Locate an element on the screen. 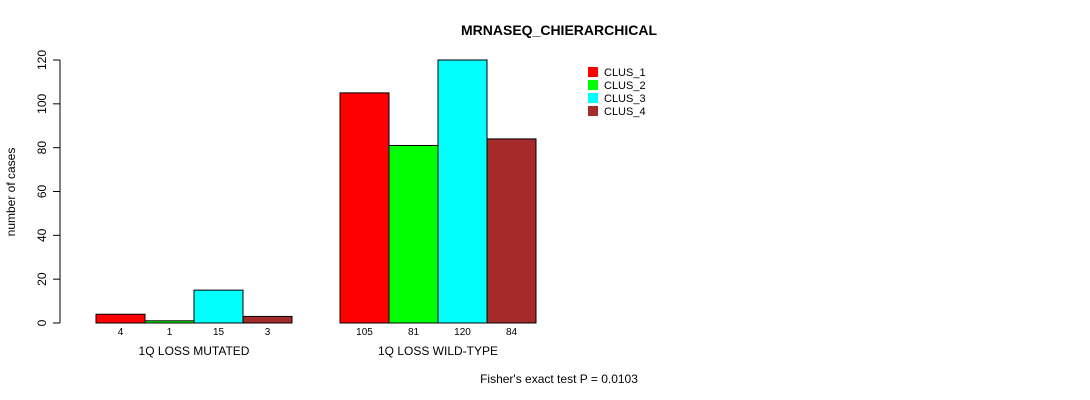 This screenshot has width=1090, height=400. y-ticks: 0 20 40 60 80 100 120 is located at coordinates (47, 188).